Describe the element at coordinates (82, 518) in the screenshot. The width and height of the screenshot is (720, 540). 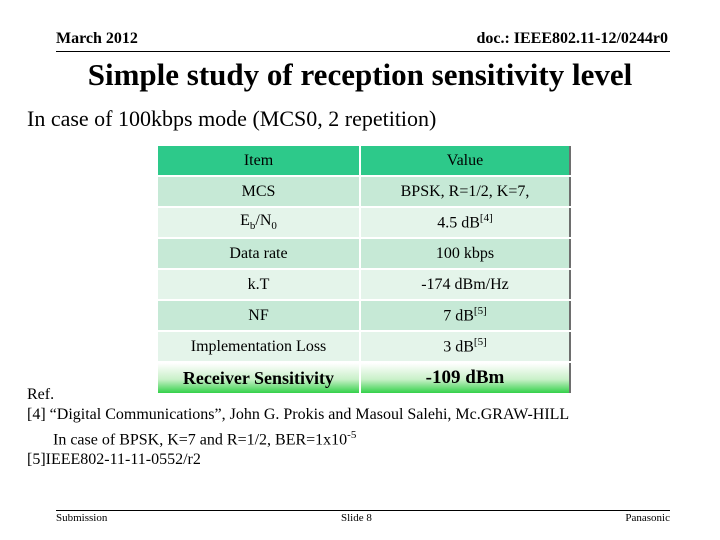
I see `footer-submission: Submission` at that location.